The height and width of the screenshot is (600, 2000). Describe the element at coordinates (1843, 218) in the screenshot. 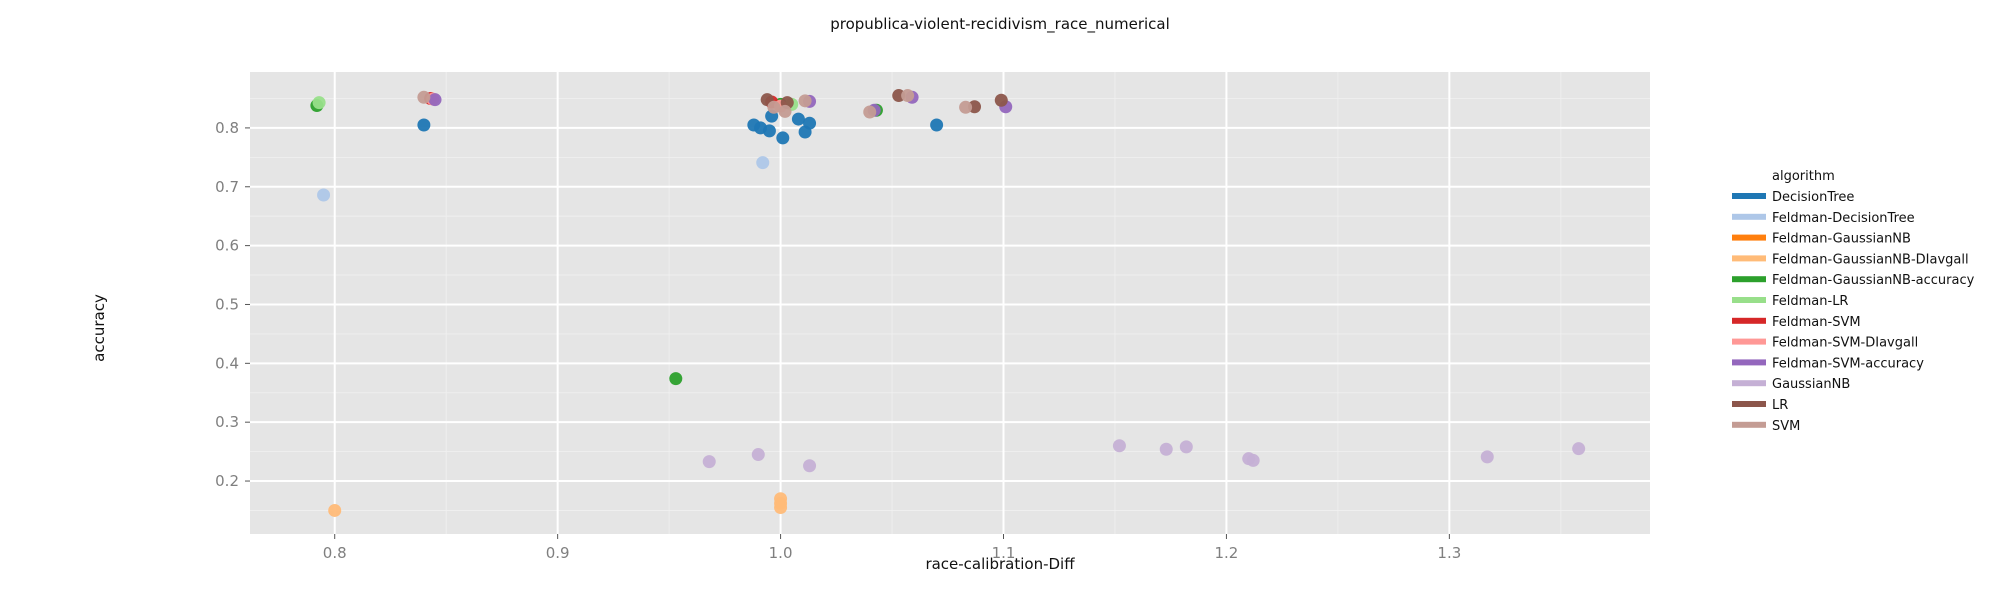

I see `legend-label: Feldman-DecisionTree` at that location.